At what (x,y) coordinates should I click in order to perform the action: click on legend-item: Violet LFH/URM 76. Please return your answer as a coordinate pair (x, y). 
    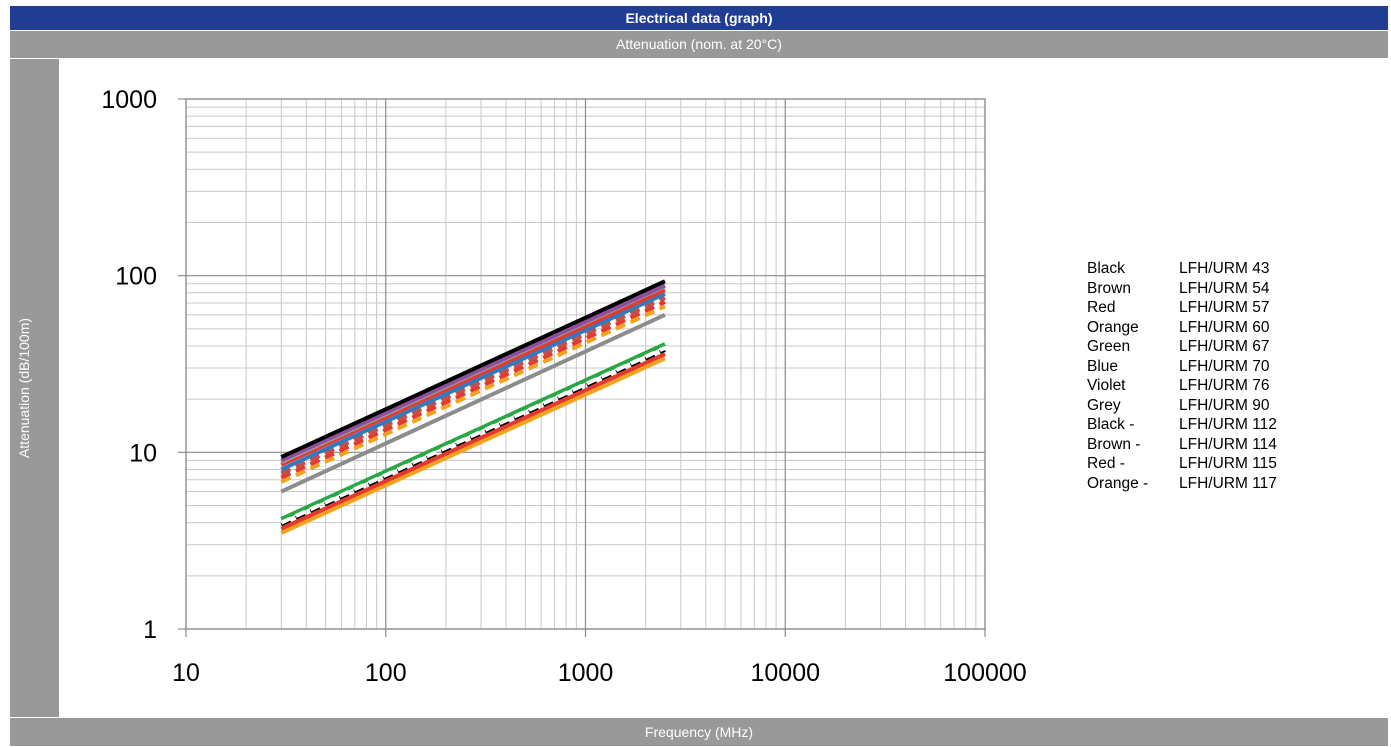
    Looking at the image, I should click on (1203, 386).